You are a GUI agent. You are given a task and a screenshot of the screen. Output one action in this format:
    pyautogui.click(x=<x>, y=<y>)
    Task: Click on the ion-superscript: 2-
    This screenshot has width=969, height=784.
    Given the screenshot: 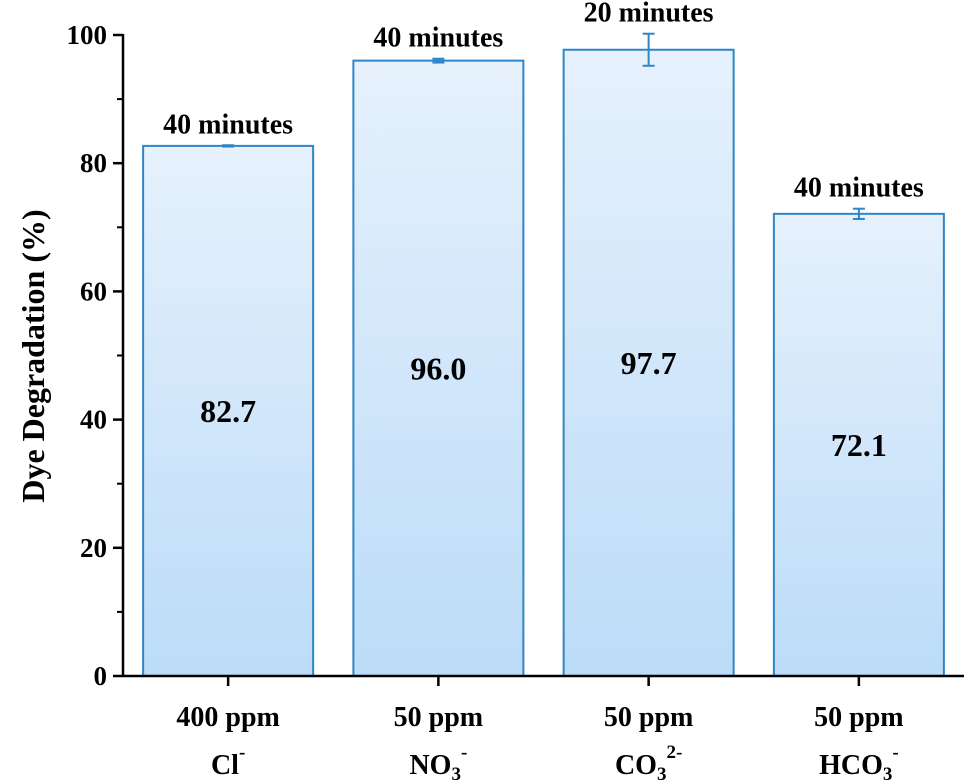 What is the action you would take?
    pyautogui.click(x=674, y=752)
    